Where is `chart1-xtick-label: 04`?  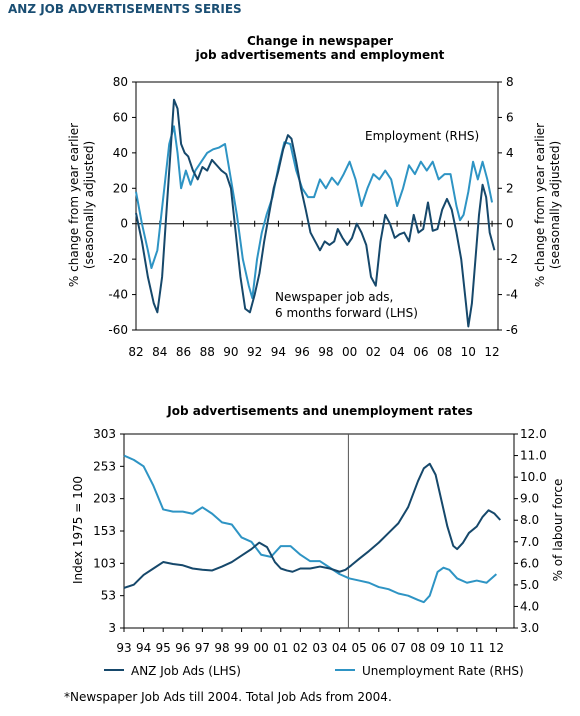 chart1-xtick-label: 04 is located at coordinates (396, 352).